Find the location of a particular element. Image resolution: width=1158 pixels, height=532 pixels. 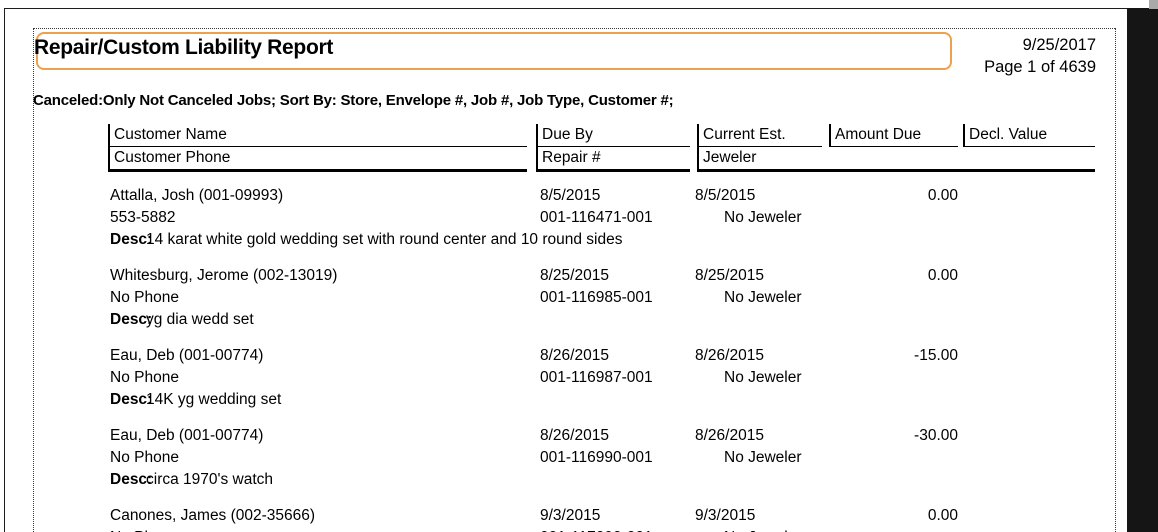

due-by-date: 8/5/2015 is located at coordinates (570, 195).